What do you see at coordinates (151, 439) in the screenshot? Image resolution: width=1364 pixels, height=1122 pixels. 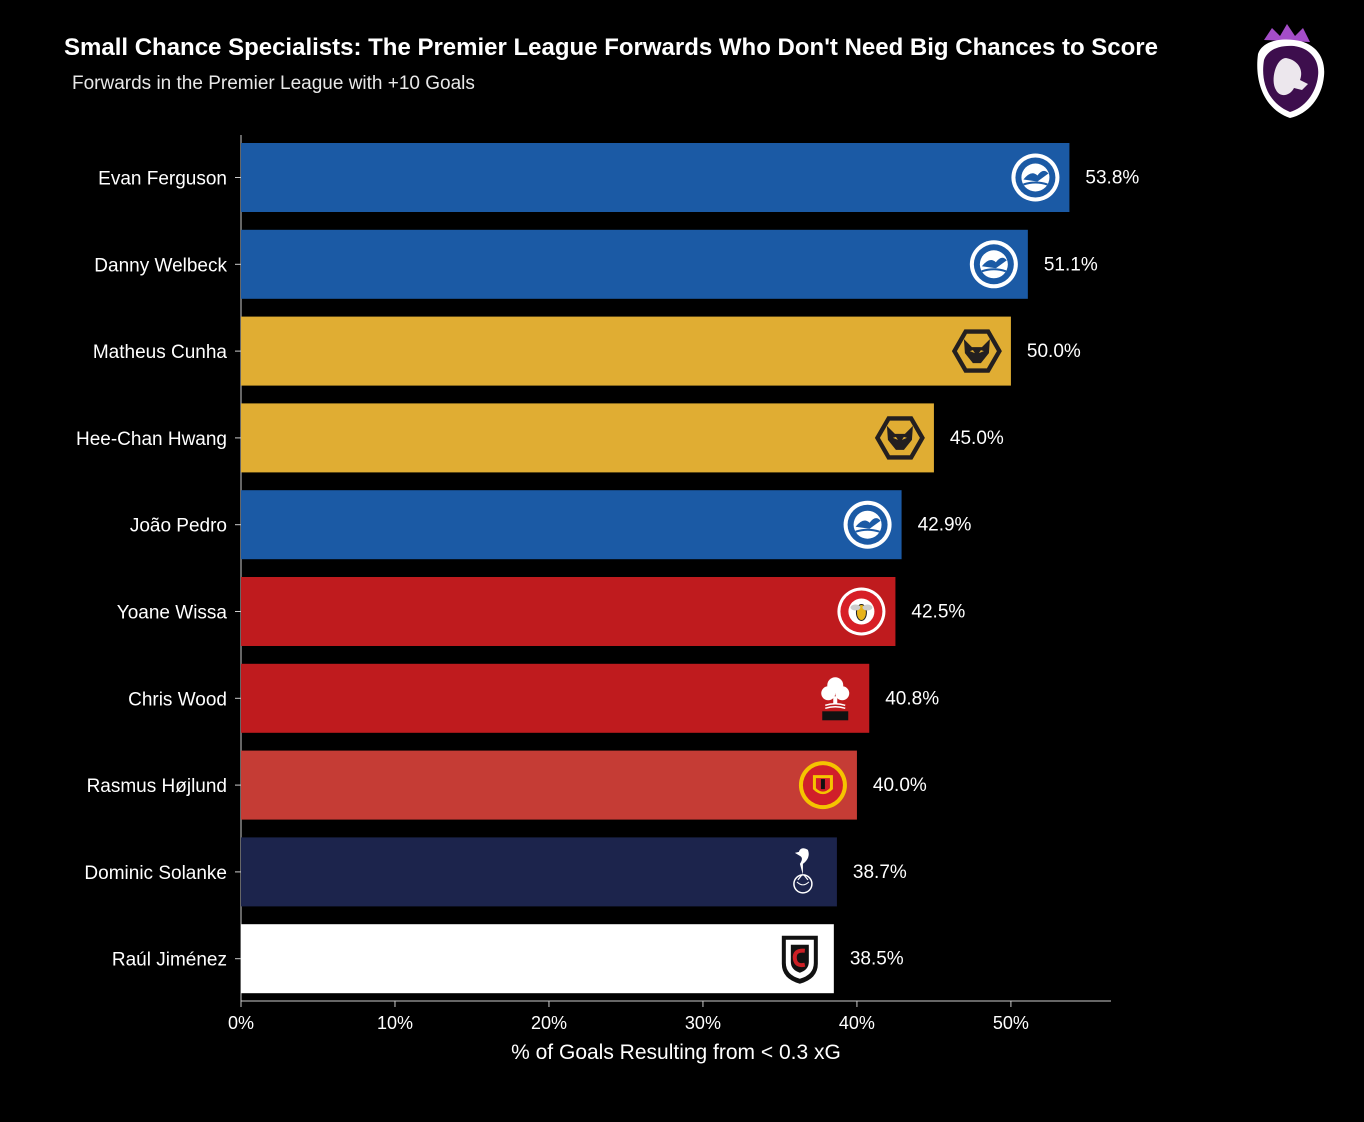 I see `y-tick-label: Hee-Chan Hwang` at bounding box center [151, 439].